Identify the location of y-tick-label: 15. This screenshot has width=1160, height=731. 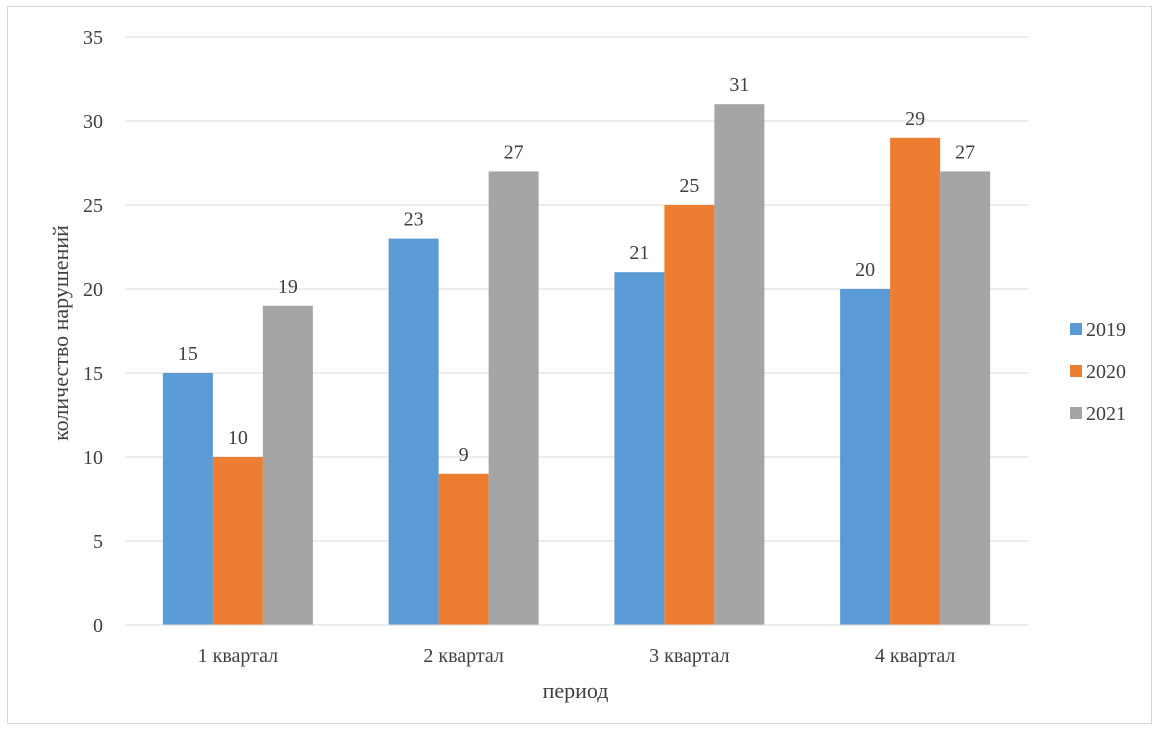
(93, 374).